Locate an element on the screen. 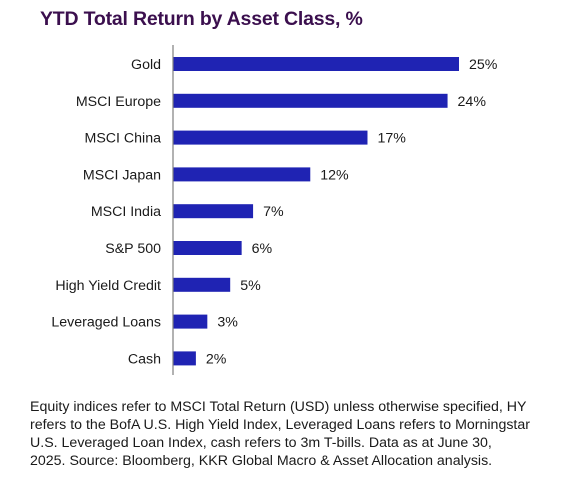 The width and height of the screenshot is (564, 500). category-label: Gold is located at coordinates (146, 65).